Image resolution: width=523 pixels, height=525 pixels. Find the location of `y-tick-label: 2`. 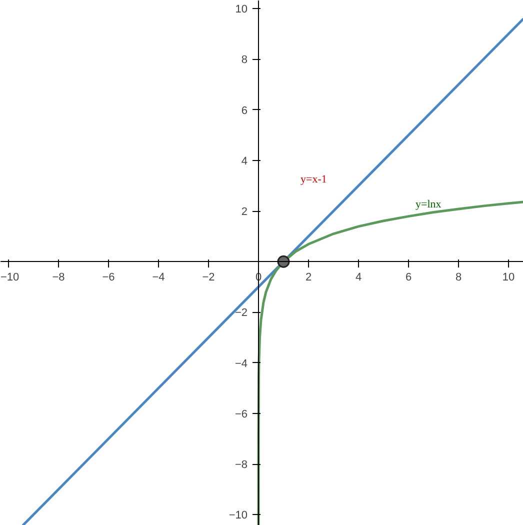

y-tick-label: 2 is located at coordinates (244, 212).